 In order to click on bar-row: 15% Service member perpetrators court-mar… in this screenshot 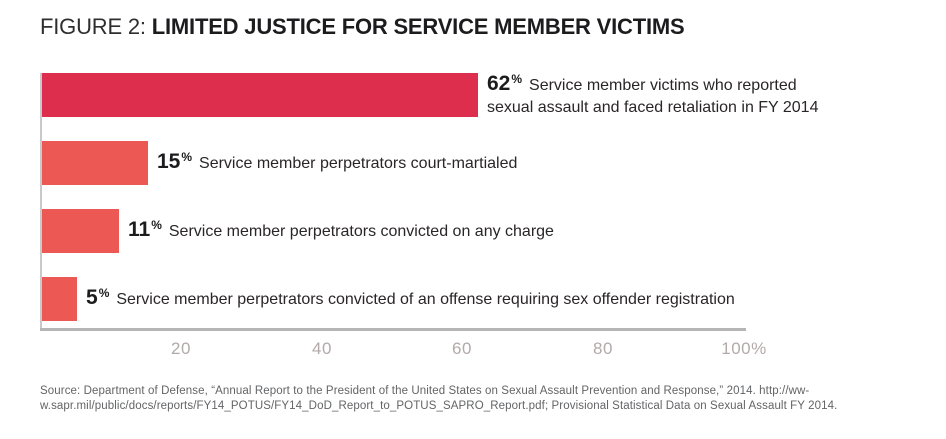, I will do `click(481, 163)`.